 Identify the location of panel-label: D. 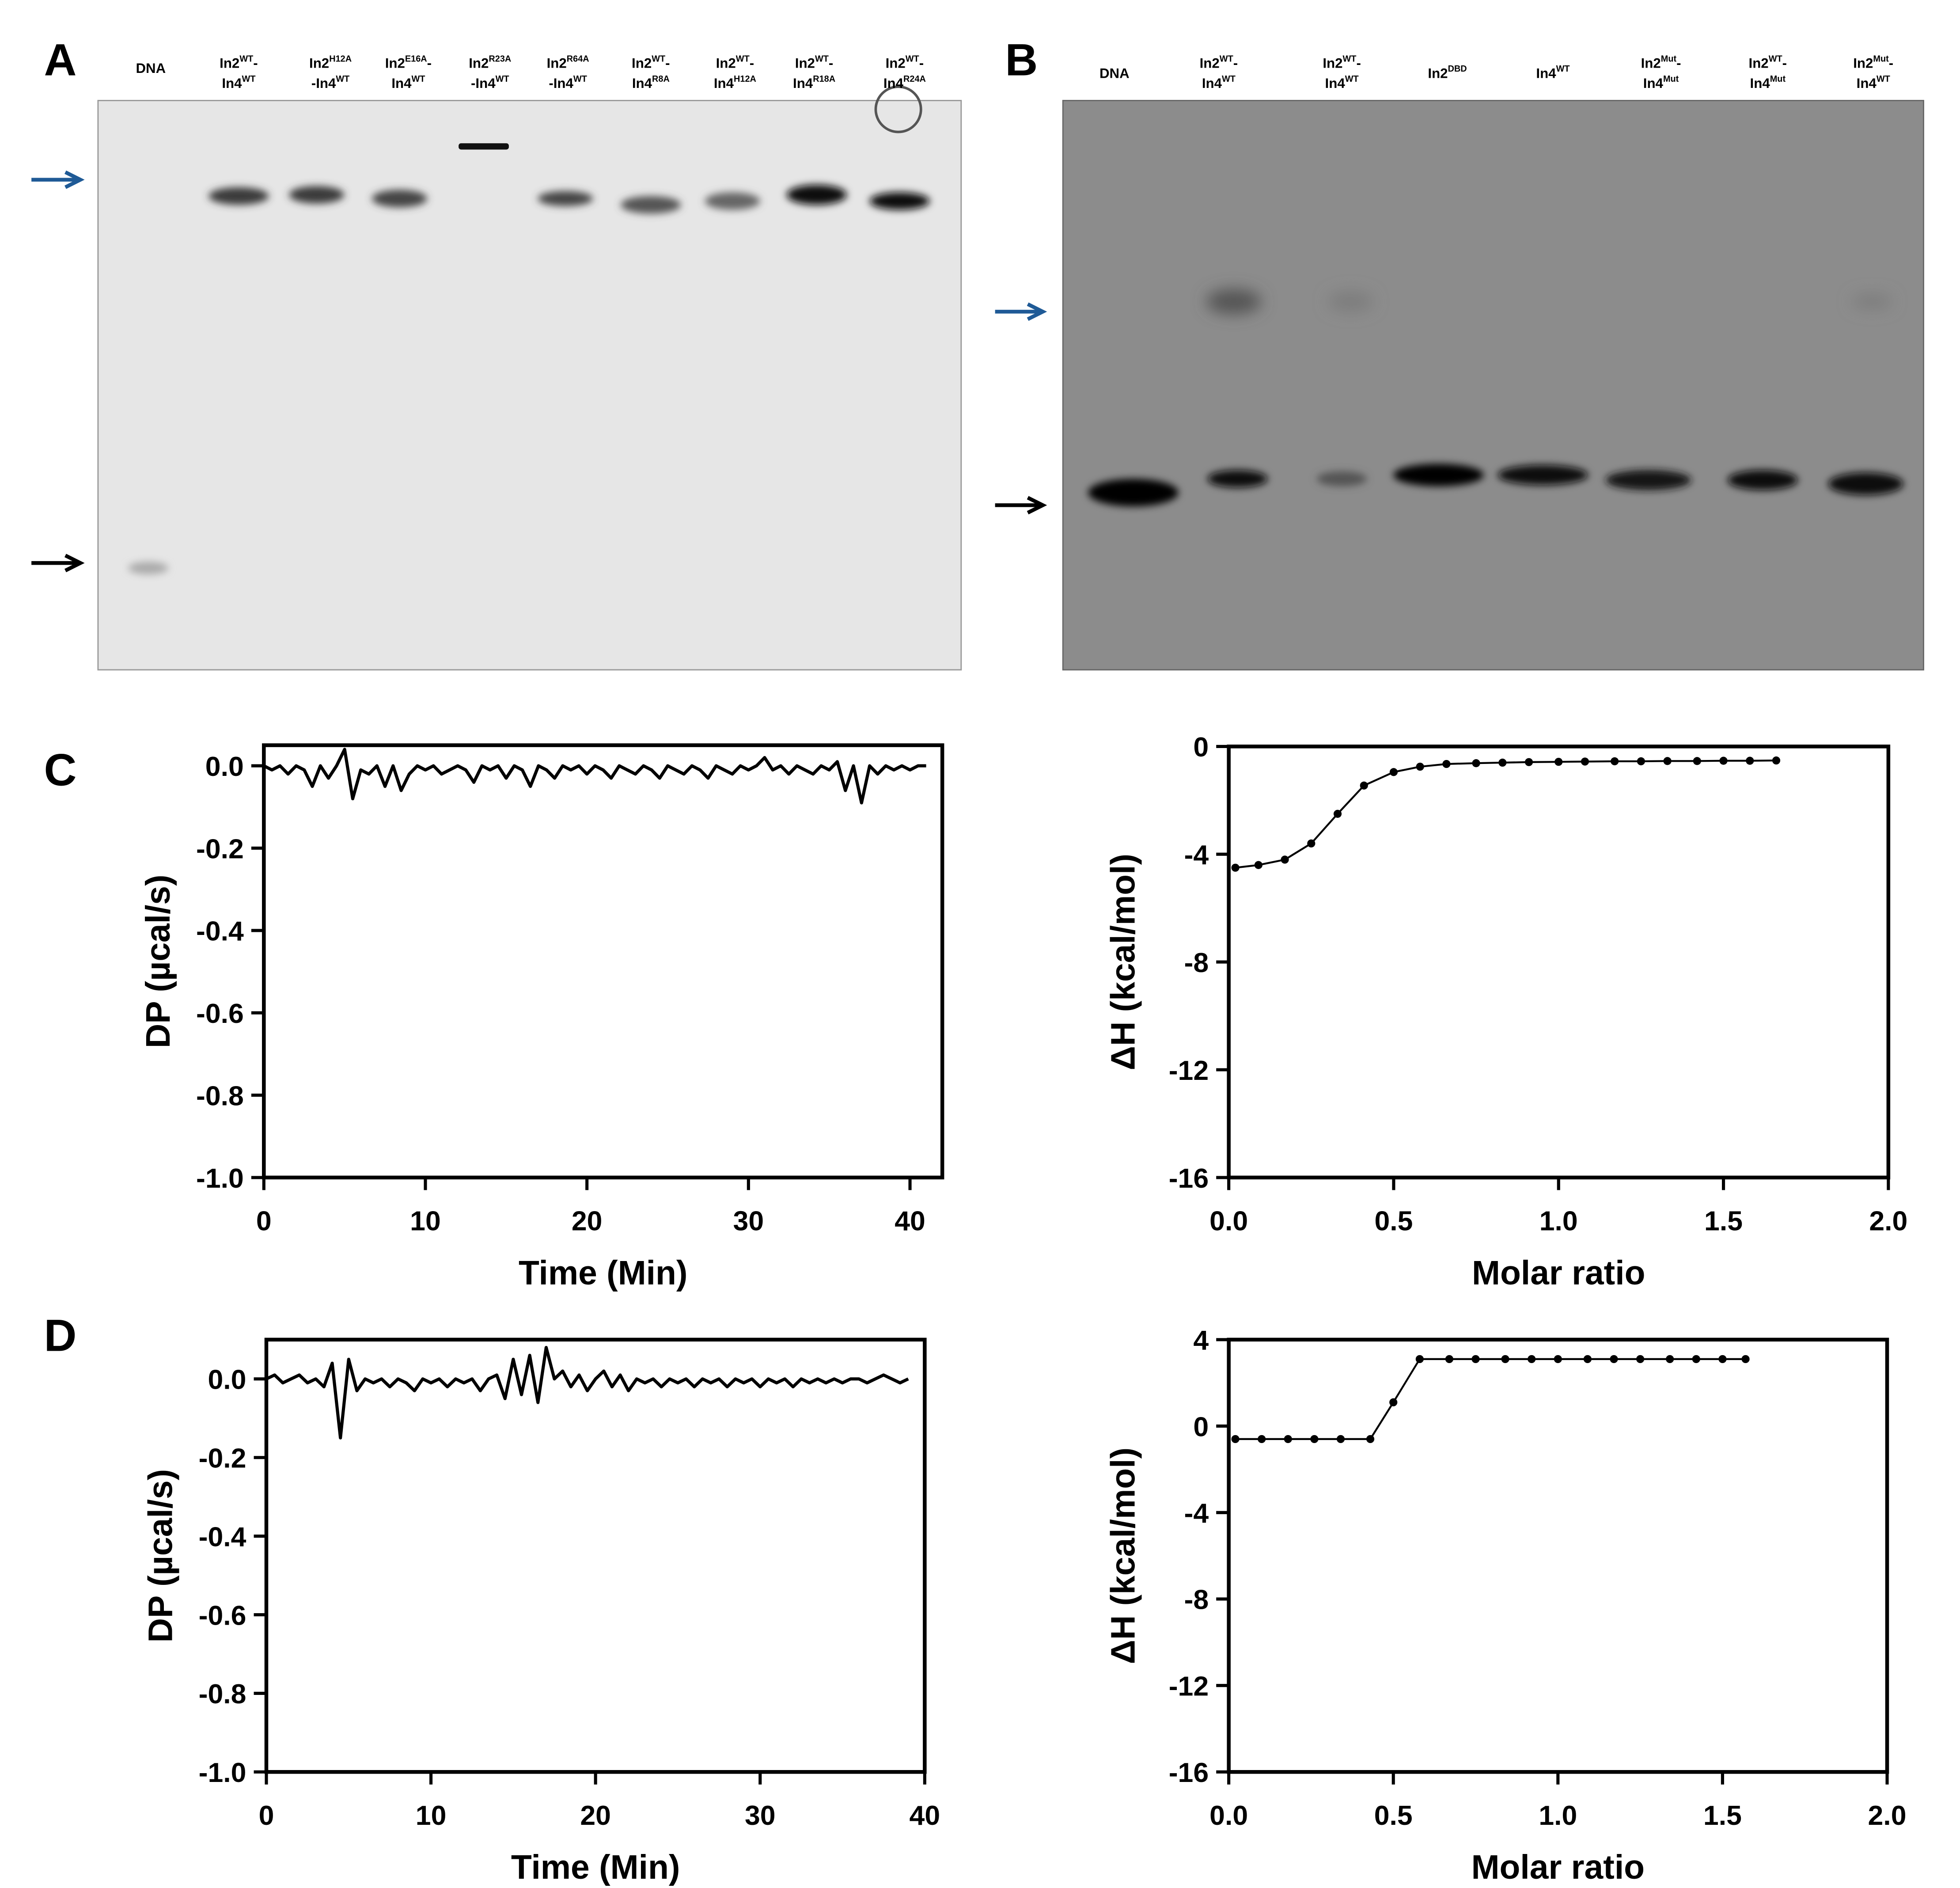
(60, 1335).